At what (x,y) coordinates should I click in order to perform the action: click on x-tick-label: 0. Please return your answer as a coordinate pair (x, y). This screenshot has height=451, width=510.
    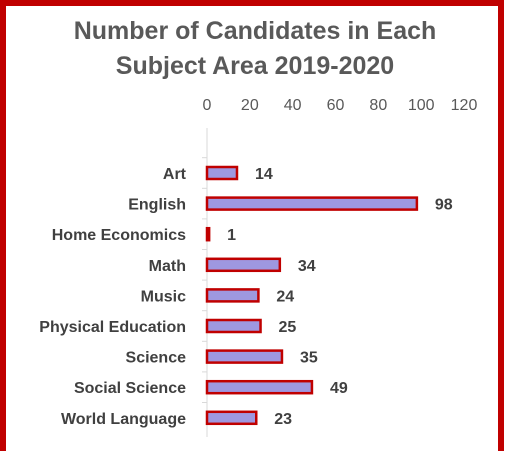
    Looking at the image, I should click on (207, 105).